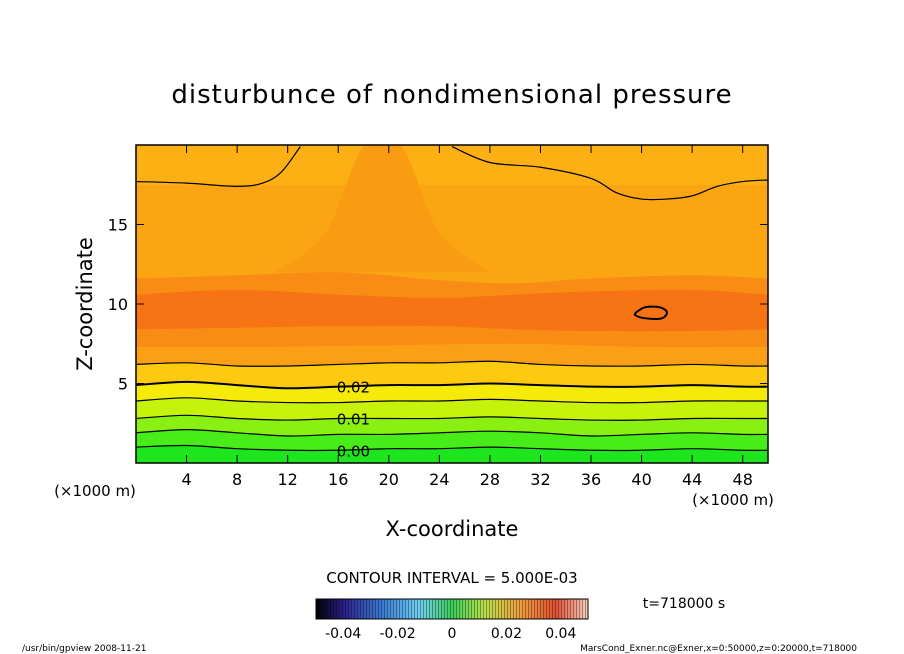 Image resolution: width=904 pixels, height=654 pixels. Describe the element at coordinates (382, 209) in the screenshot. I see `band-hump` at that location.